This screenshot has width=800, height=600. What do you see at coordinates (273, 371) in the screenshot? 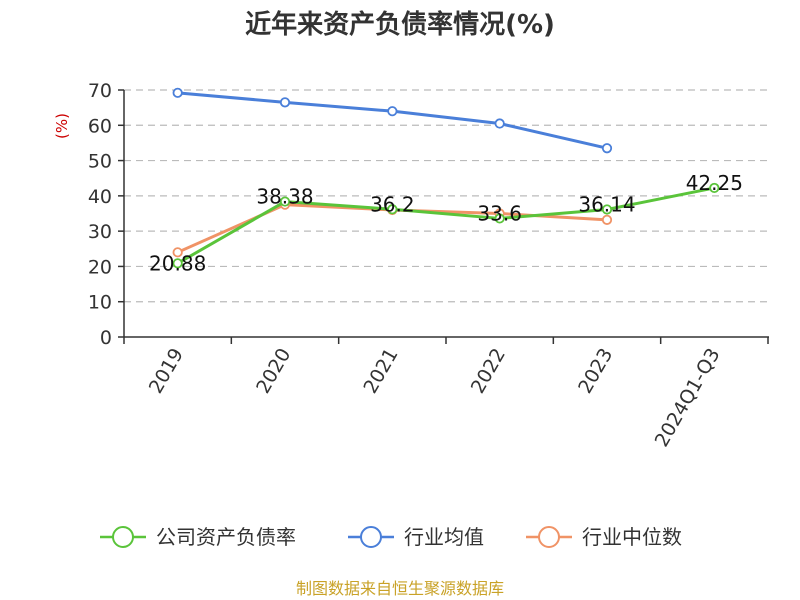
I see `x-tick-label: 2020` at bounding box center [273, 371].